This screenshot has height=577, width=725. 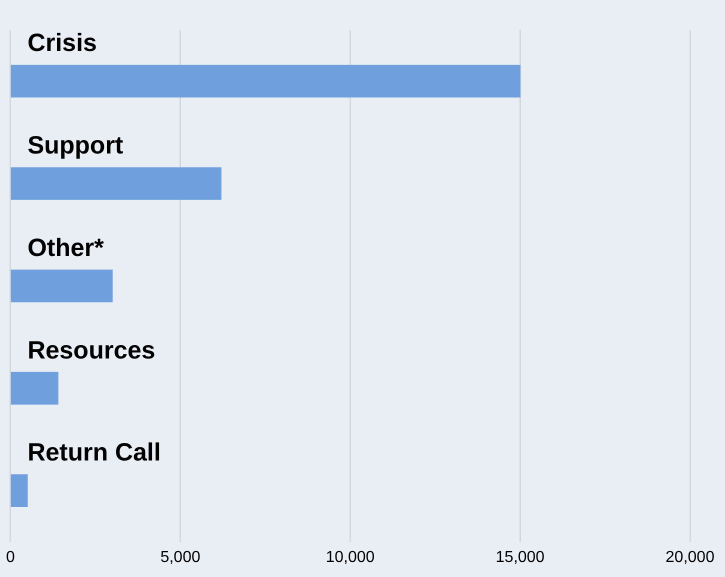 What do you see at coordinates (62, 43) in the screenshot?
I see `y-tick-label: Crisis` at bounding box center [62, 43].